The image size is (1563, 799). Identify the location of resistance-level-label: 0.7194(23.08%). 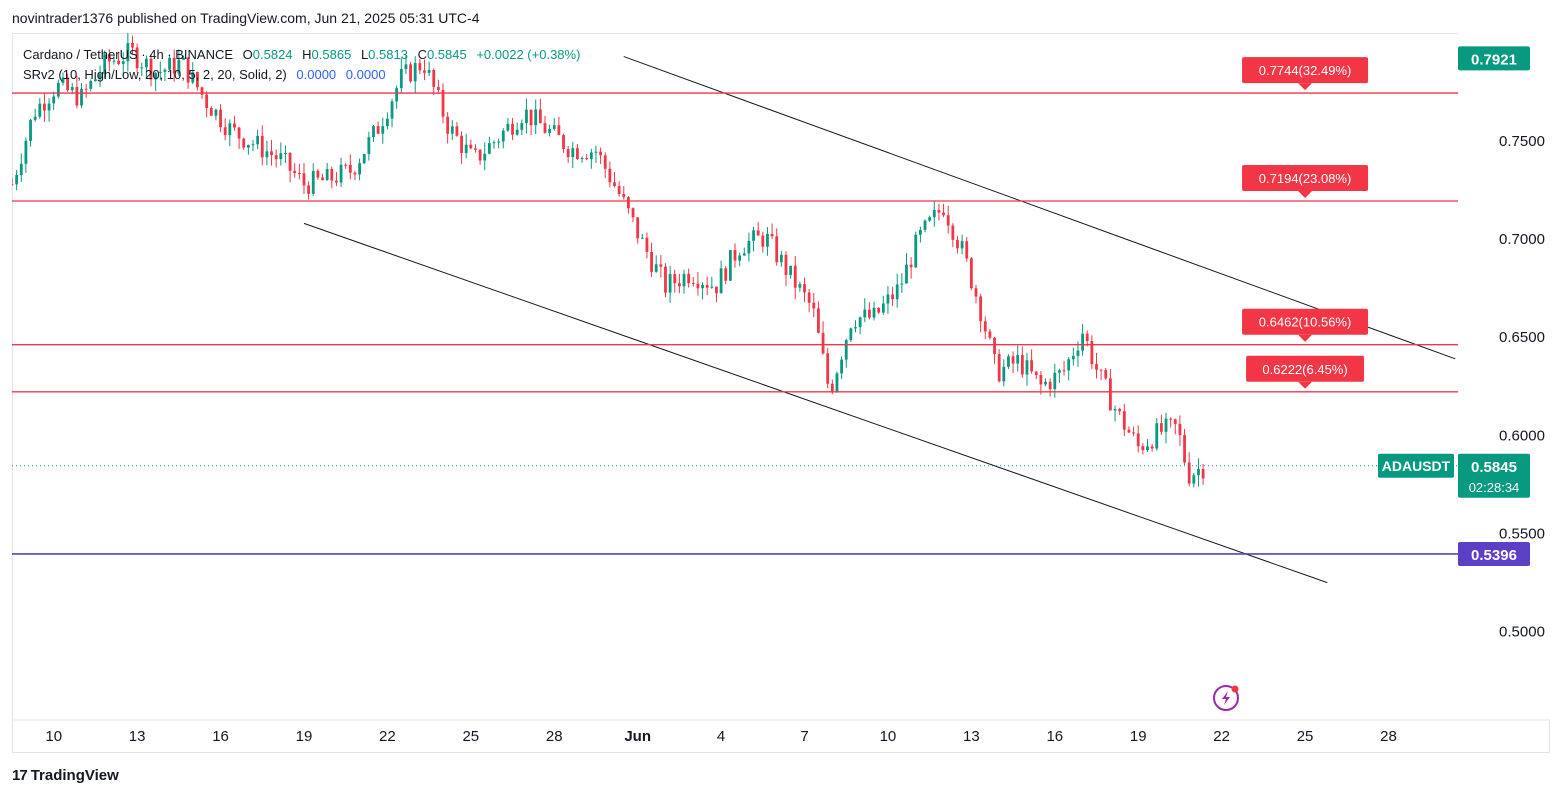
(1305, 178).